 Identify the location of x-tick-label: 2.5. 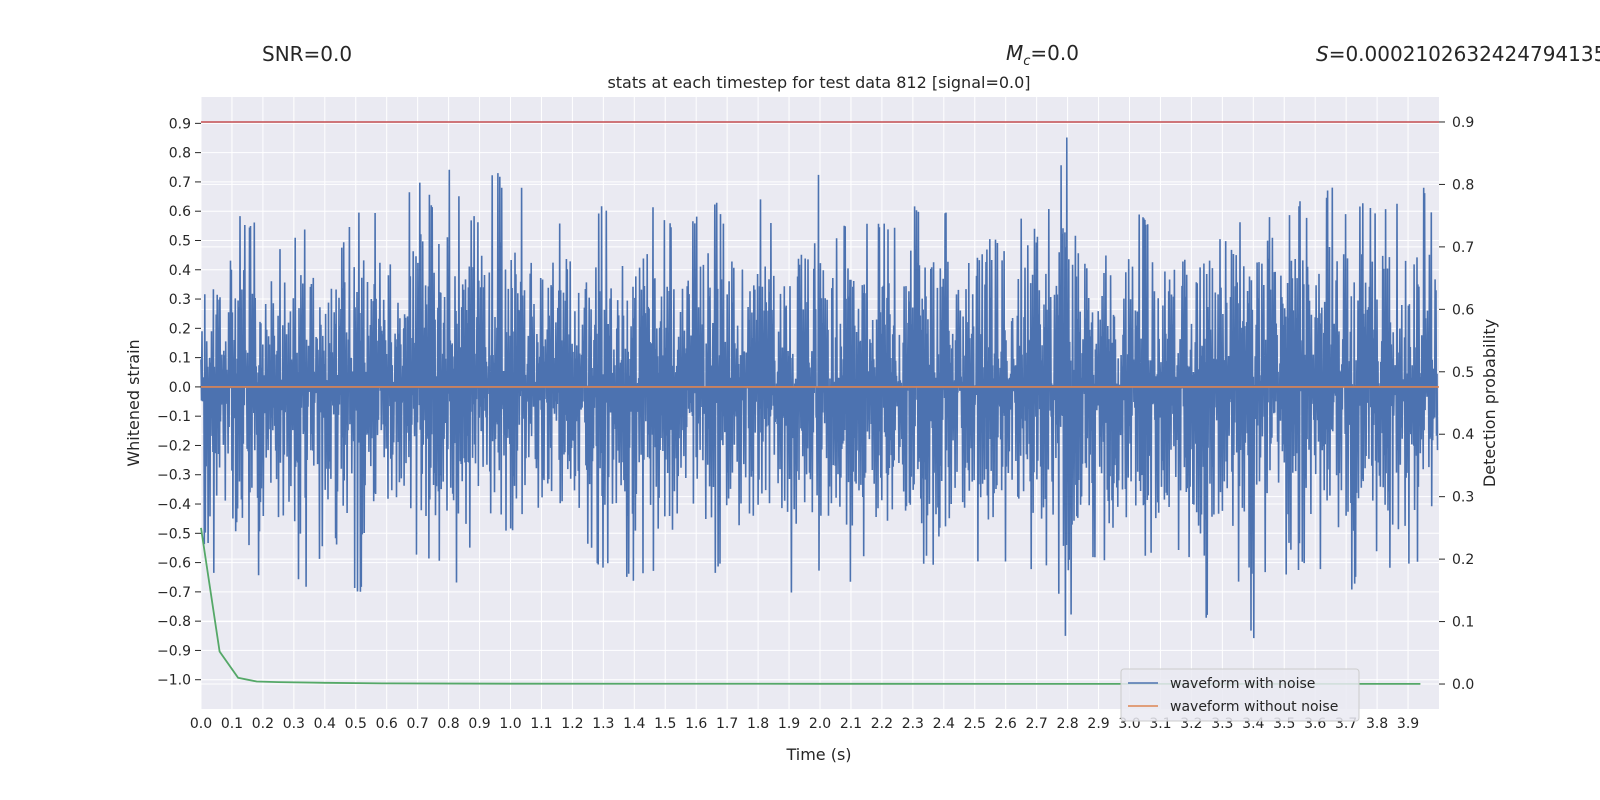
(975, 724).